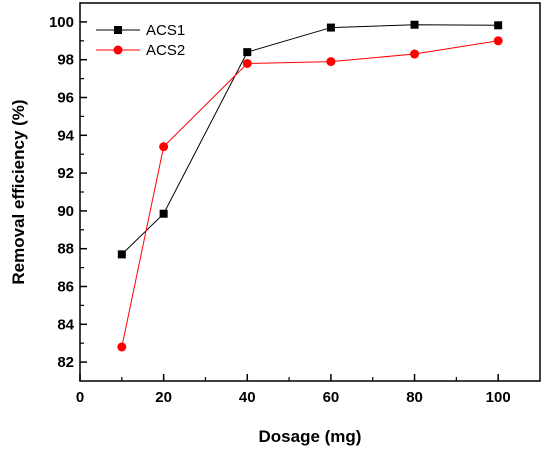 This screenshot has height=453, width=550. I want to click on y-tick-label: 98, so click(65, 60).